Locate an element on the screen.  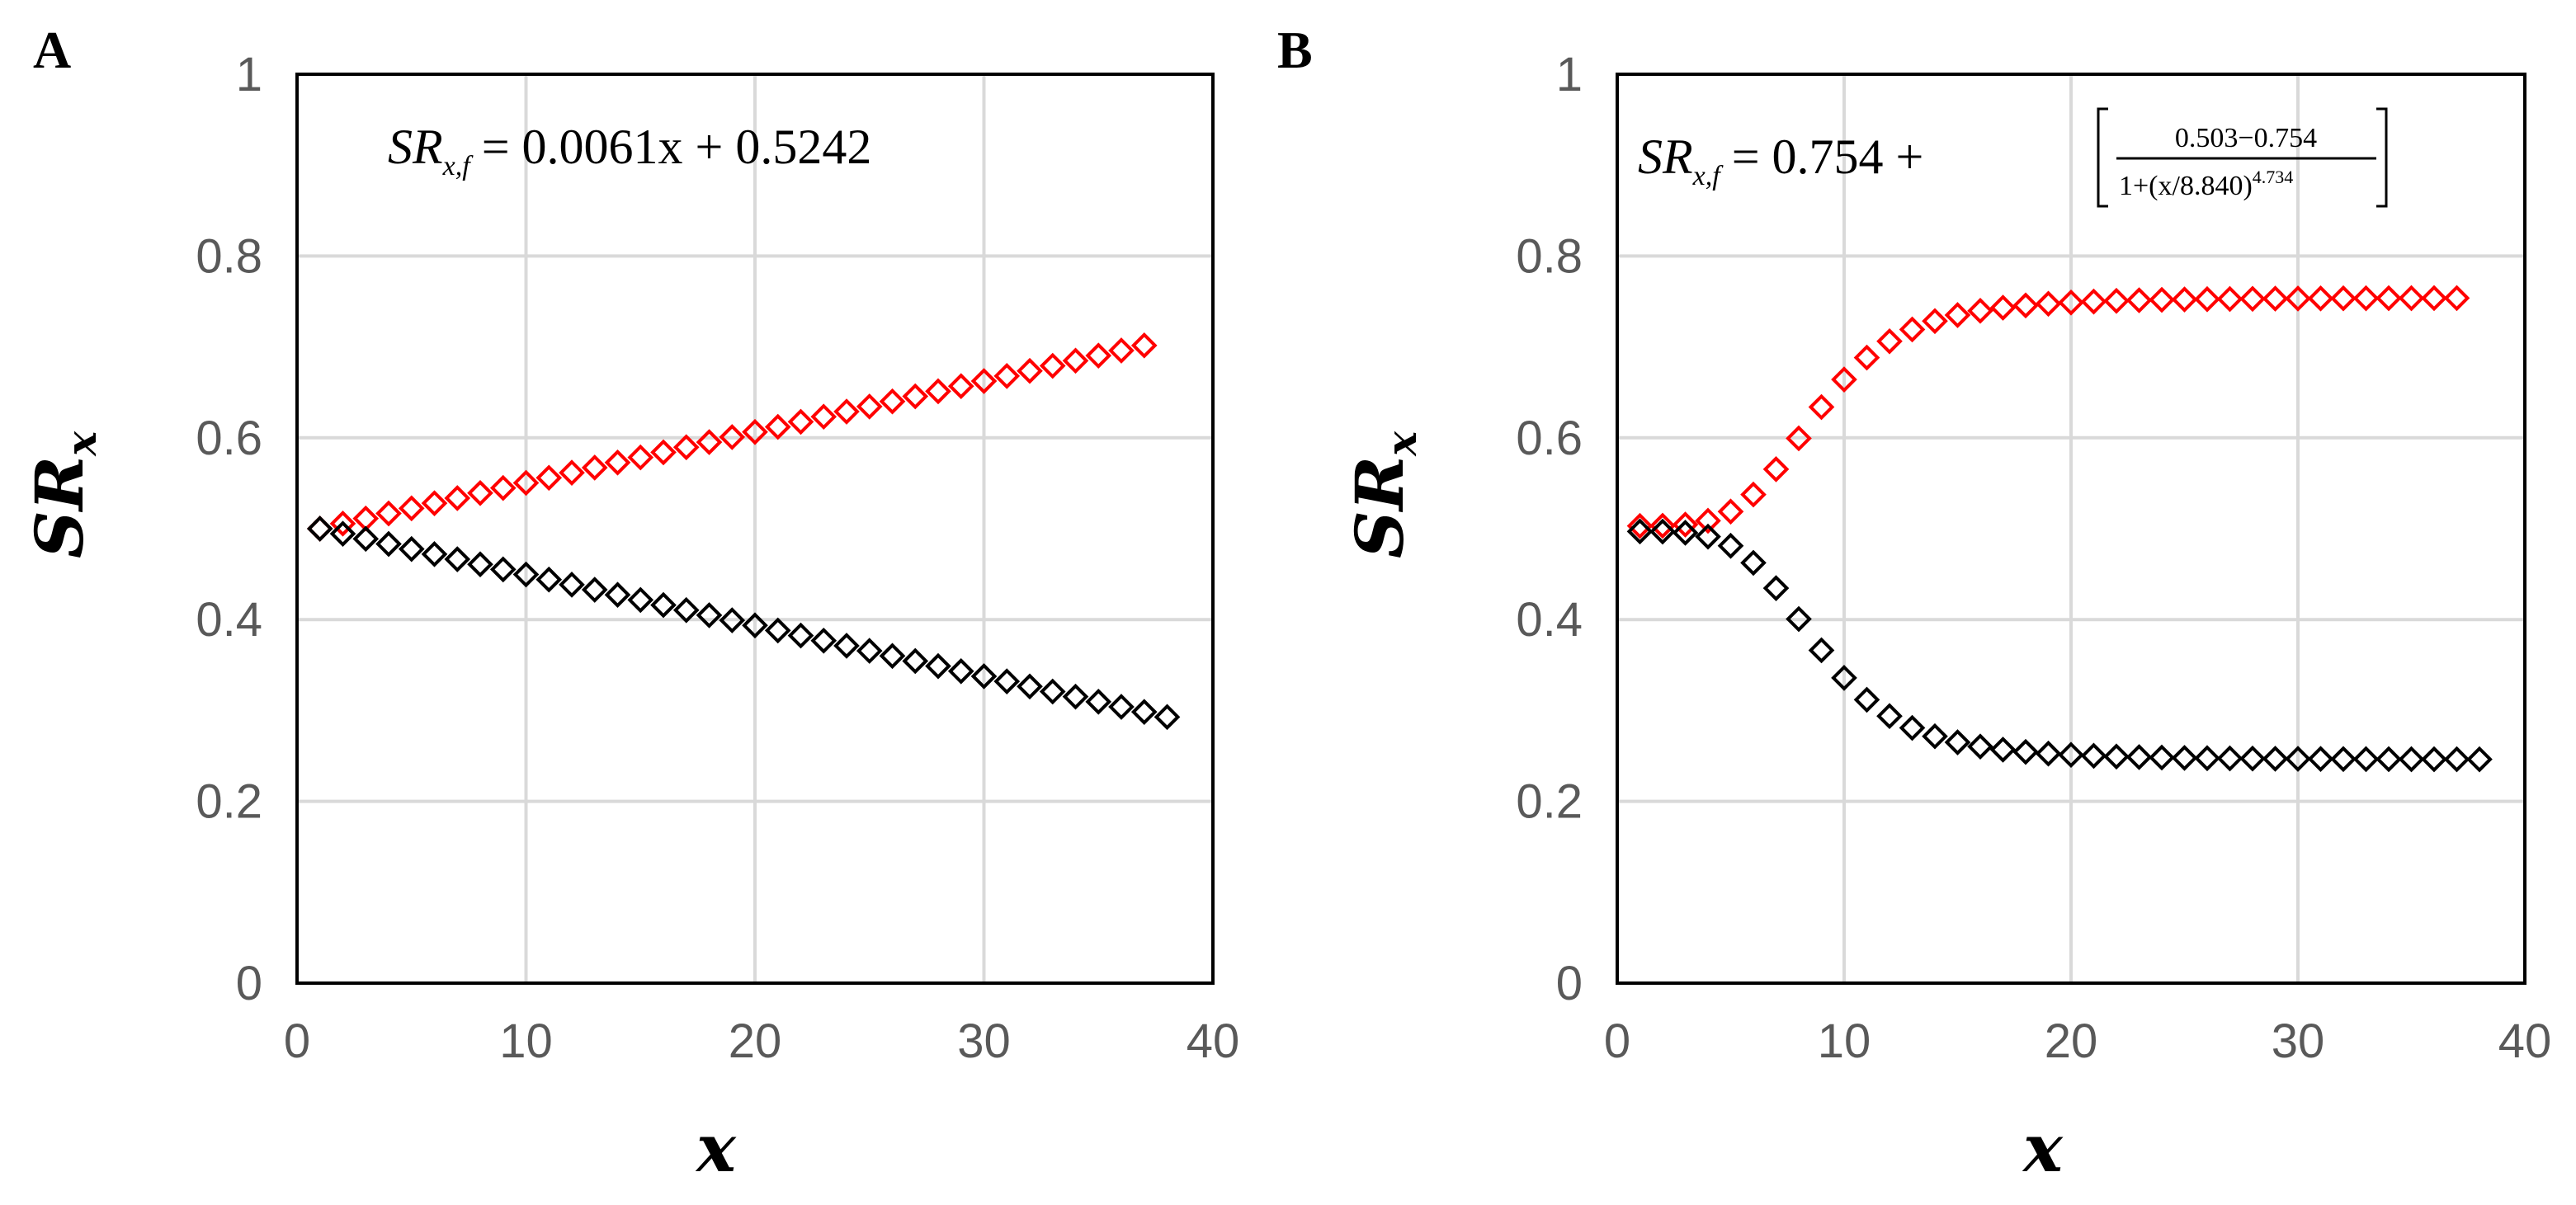
y-tick-label-b: 0 is located at coordinates (1569, 983).